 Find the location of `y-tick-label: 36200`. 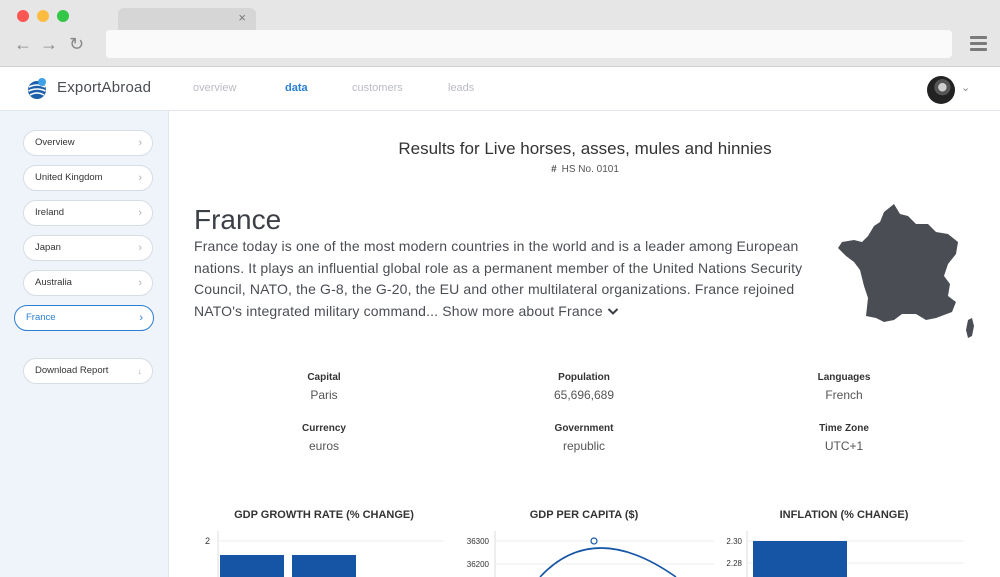

y-tick-label: 36200 is located at coordinates (478, 564).